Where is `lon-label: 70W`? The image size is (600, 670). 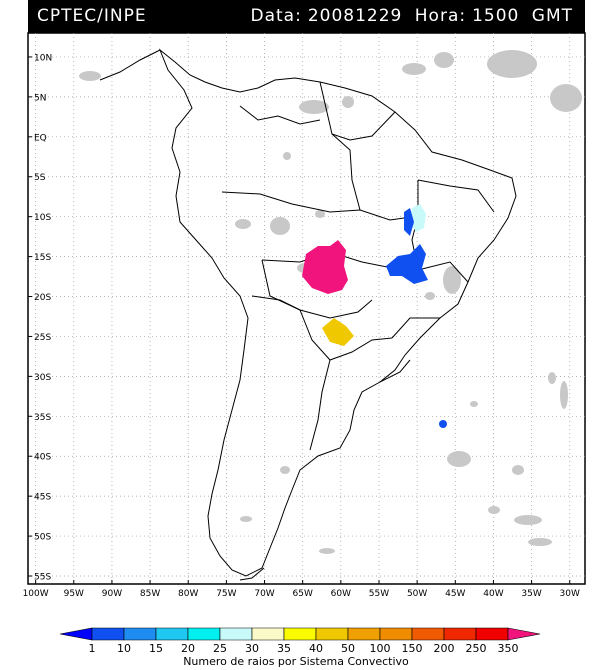
lon-label: 70W is located at coordinates (264, 594).